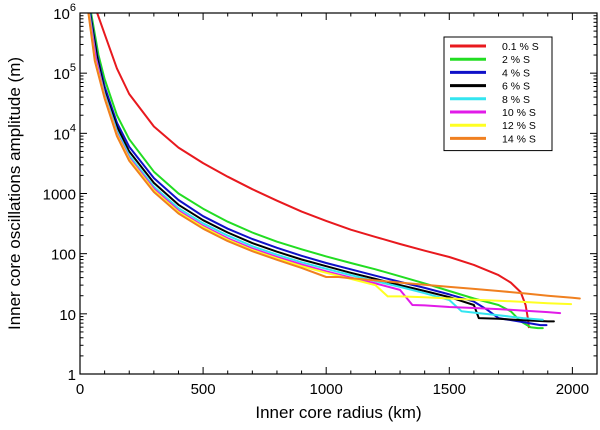 This screenshot has width=600, height=430. Describe the element at coordinates (449, 389) in the screenshot. I see `x-tick-label: 1500` at that location.